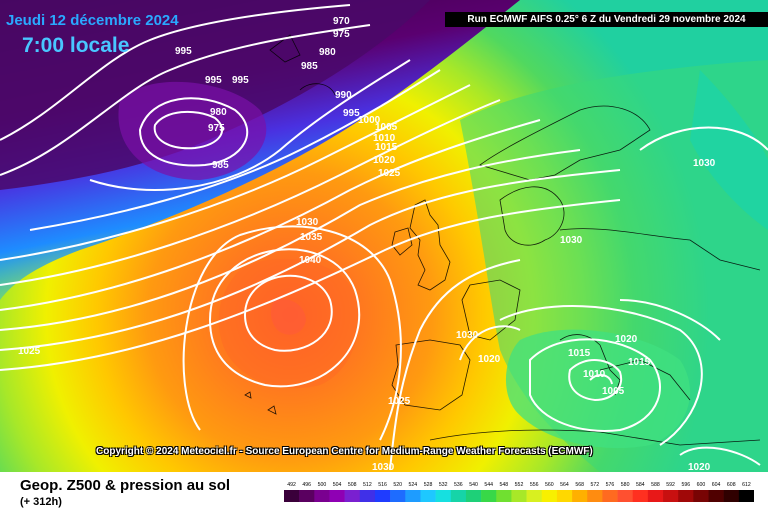  I want to click on scale-tick-label: 548, so click(504, 485).